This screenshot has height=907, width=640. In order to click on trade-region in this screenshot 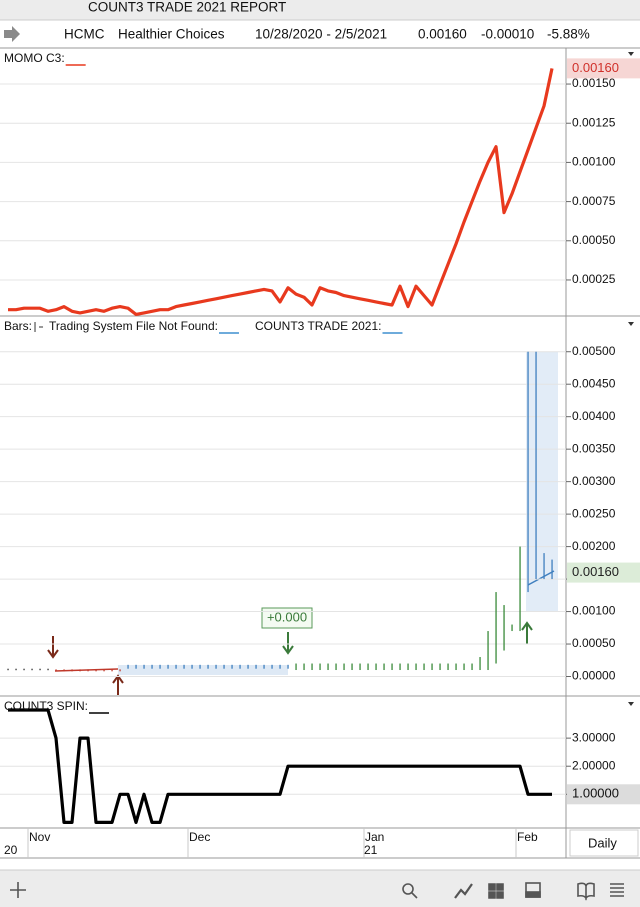, I will do `click(203, 670)`.